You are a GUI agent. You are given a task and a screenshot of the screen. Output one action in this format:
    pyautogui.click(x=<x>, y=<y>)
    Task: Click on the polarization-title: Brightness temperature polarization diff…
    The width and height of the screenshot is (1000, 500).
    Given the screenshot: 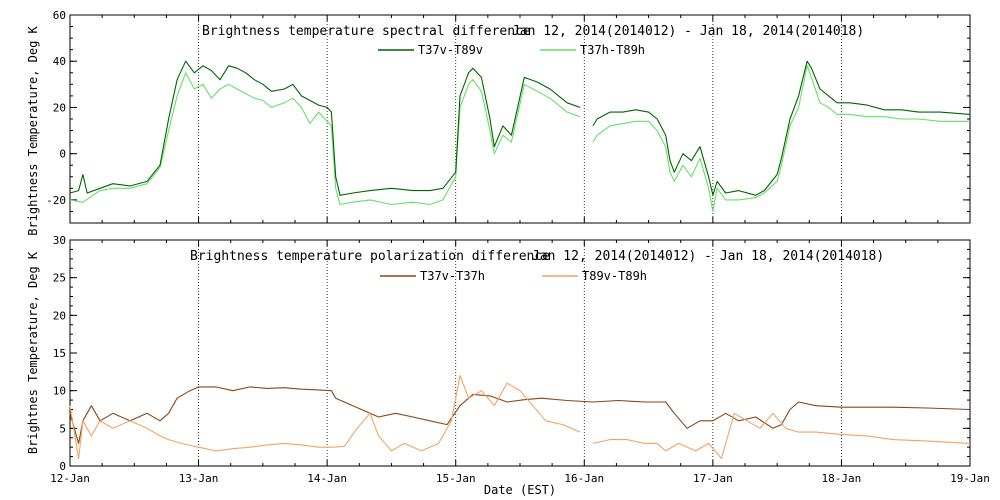 What is the action you would take?
    pyautogui.click(x=370, y=256)
    